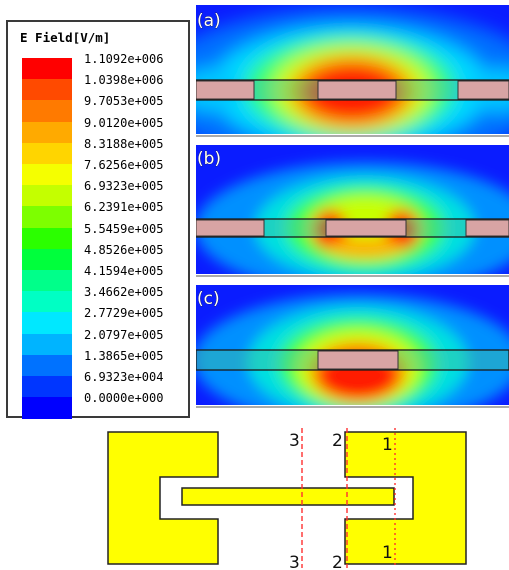 The width and height of the screenshot is (509, 570). I want to click on cut-label-top-1: 1, so click(387, 445).